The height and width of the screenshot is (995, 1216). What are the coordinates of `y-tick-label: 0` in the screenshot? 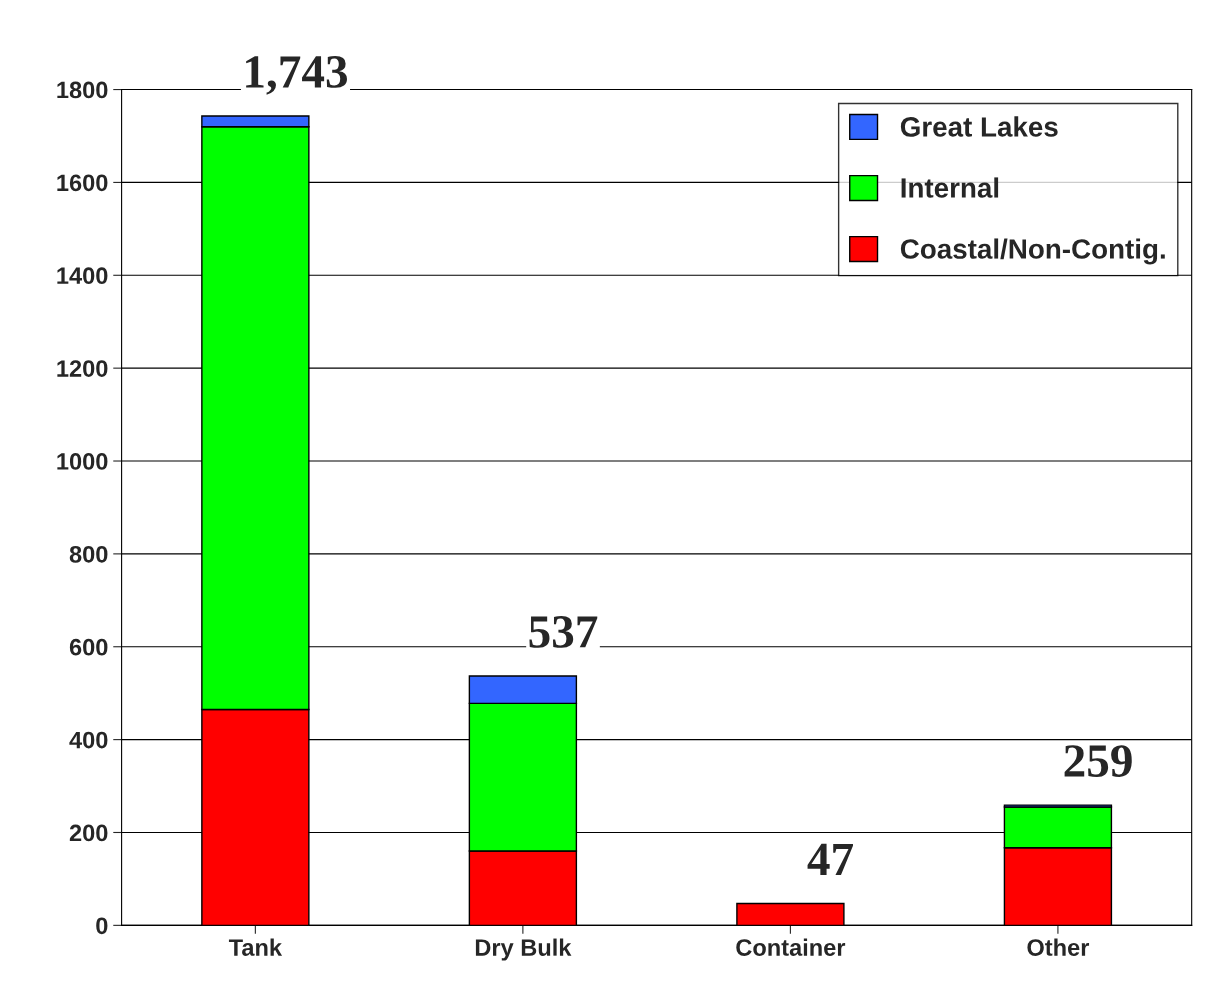 It's located at (102, 926).